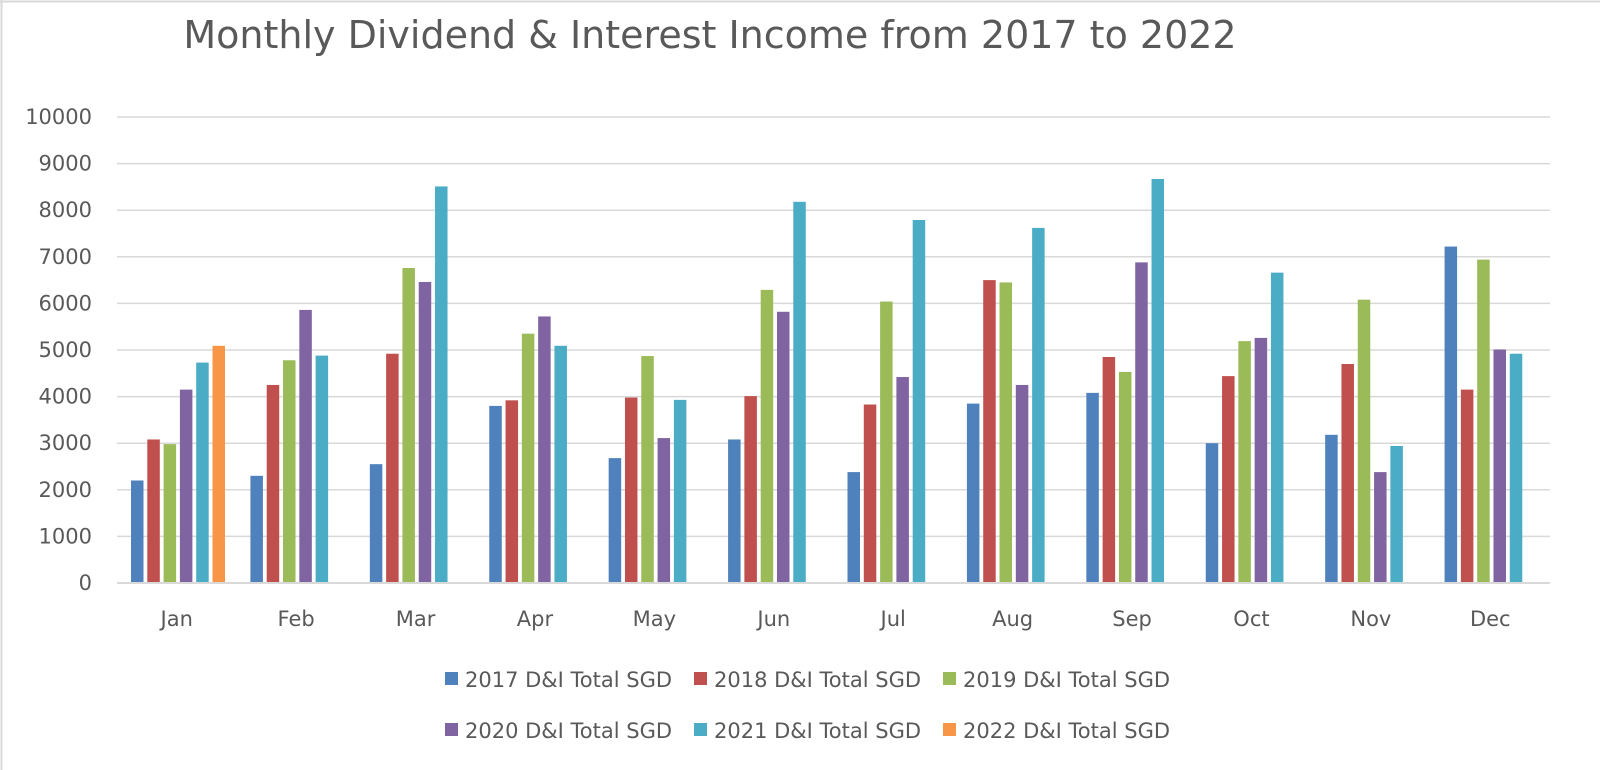 This screenshot has width=1600, height=770. I want to click on legend-item: 2018 D&I Total SGD, so click(807, 680).